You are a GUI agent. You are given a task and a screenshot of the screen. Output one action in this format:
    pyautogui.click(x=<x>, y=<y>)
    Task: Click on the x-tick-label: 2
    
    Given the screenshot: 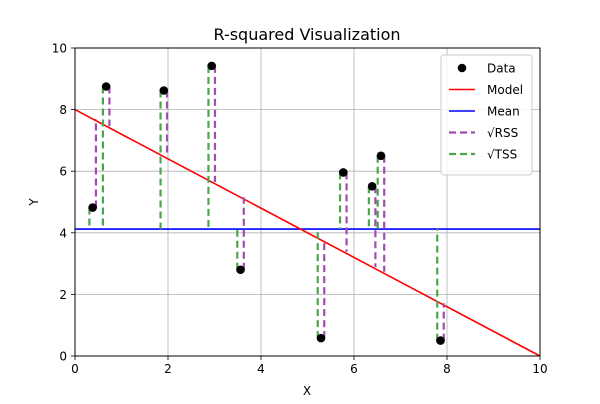 What is the action you would take?
    pyautogui.click(x=168, y=369)
    